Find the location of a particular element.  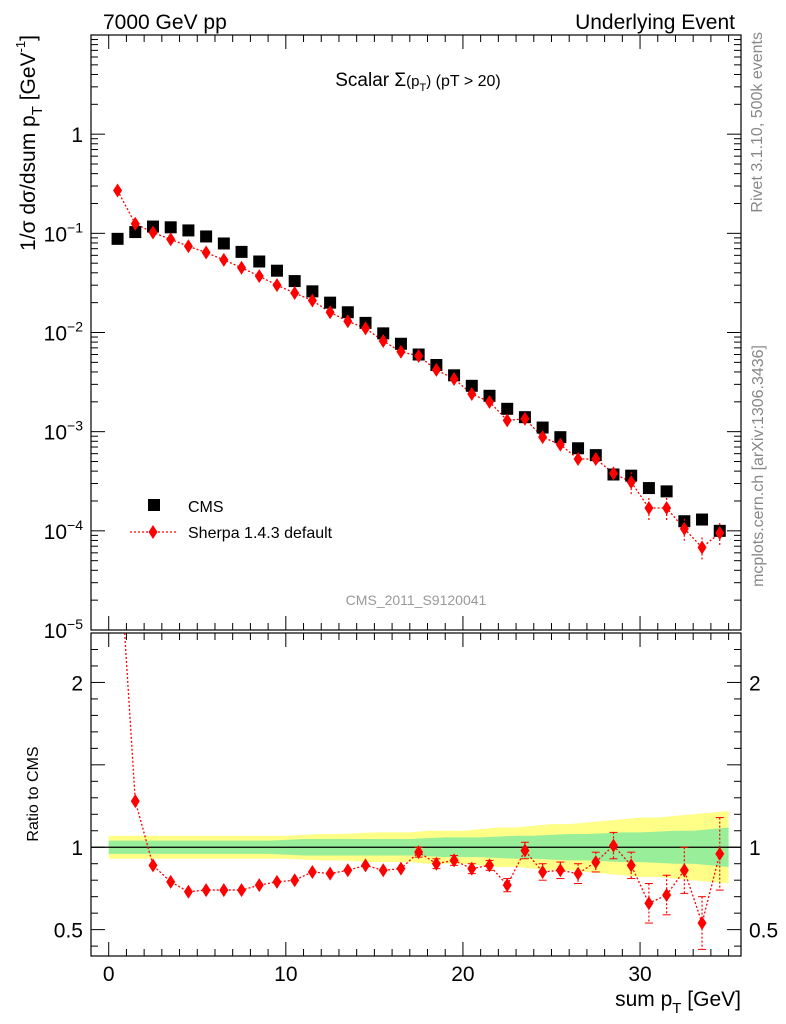

ratio-y-axis-label: Ratio to CMS is located at coordinates (33, 793).